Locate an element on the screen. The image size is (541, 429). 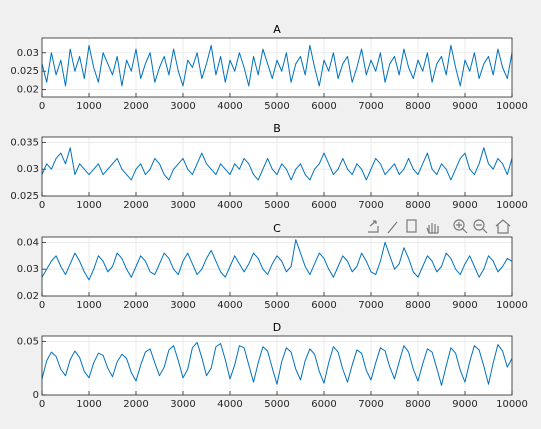
zoom-out-glyph is located at coordinates (482, 229).